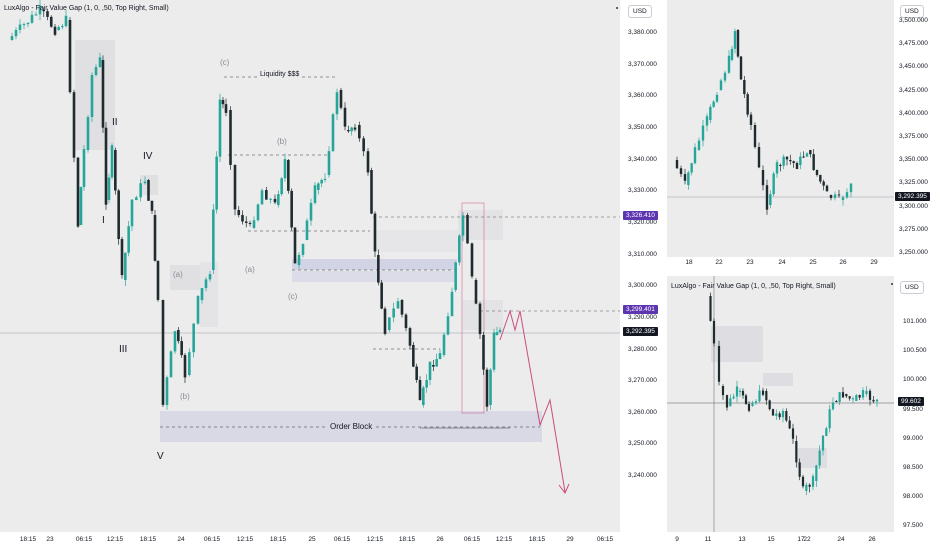 The image size is (932, 550). I want to click on time-scale-label: 26, so click(843, 262).